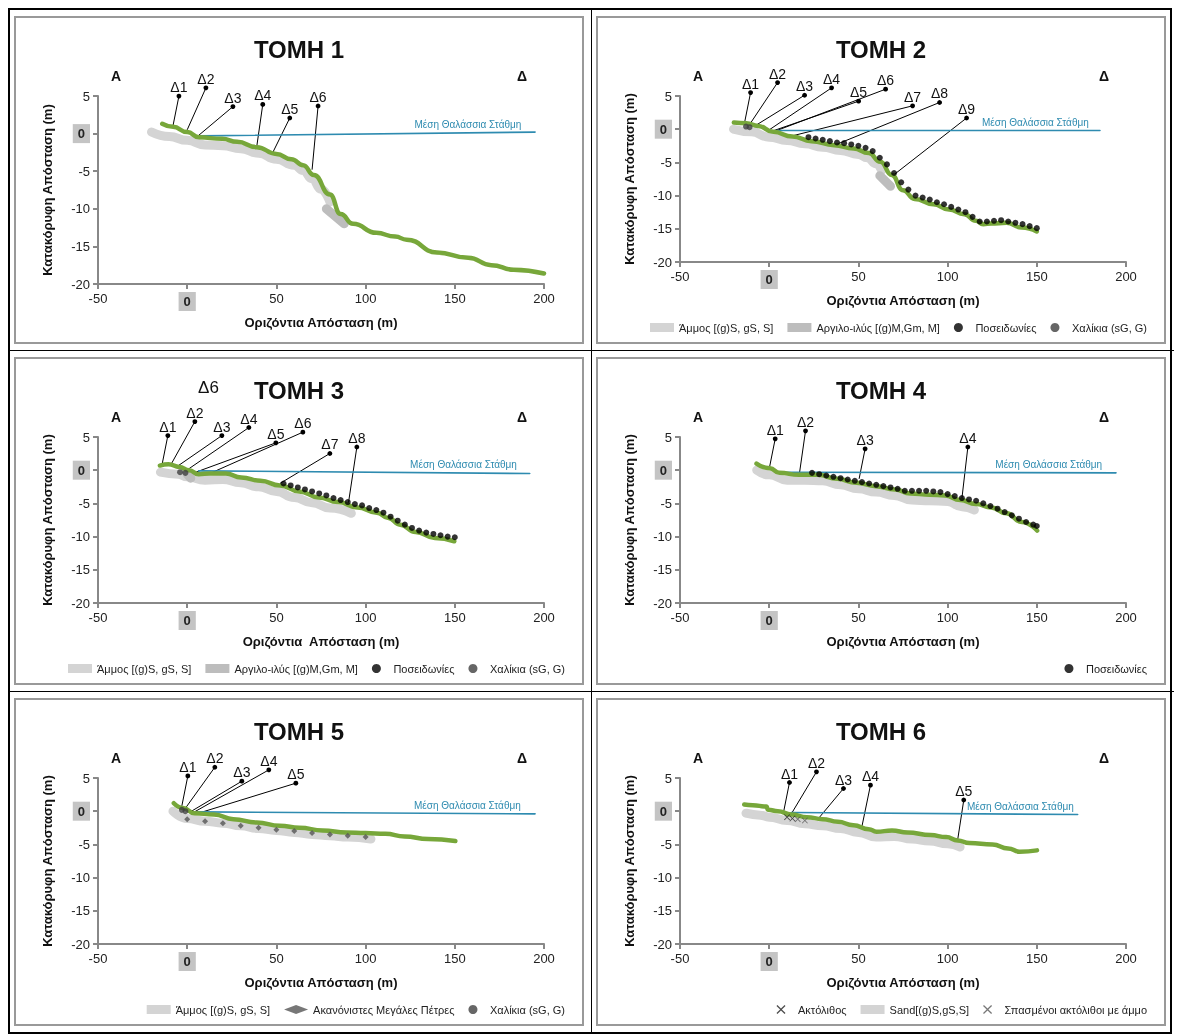  I want to click on legend-label: Sand[(g)S,gS,S], so click(929, 1009).